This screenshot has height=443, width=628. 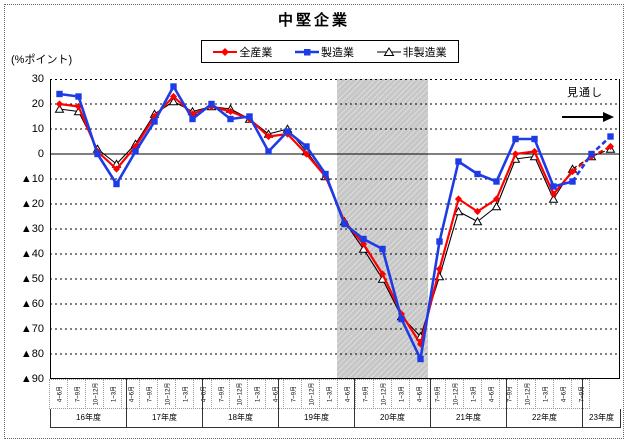 What do you see at coordinates (37, 79) in the screenshot?
I see `y-tick-label: 30` at bounding box center [37, 79].